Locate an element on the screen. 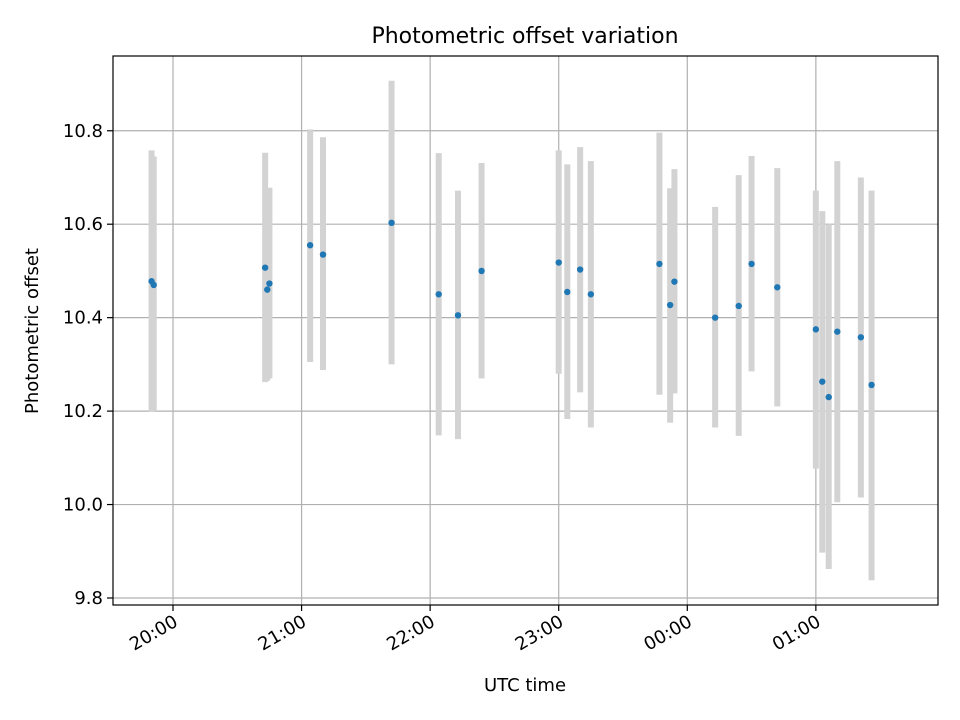  y-tick-label: 10.6 is located at coordinates (83, 224).